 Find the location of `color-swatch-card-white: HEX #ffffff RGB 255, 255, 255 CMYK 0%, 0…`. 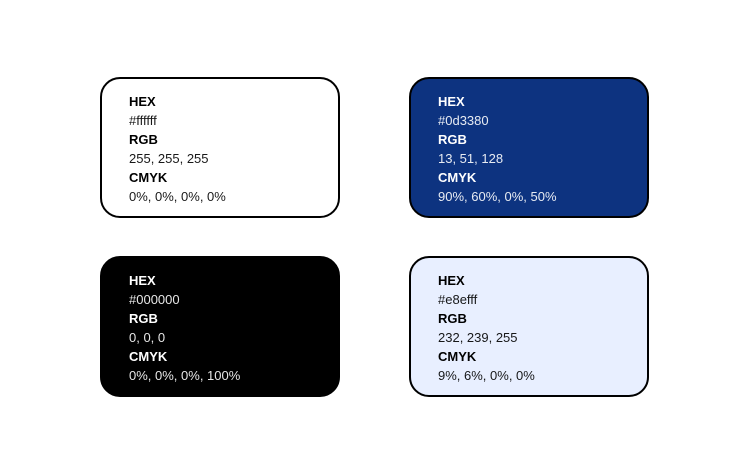

color-swatch-card-white: HEX #ffffff RGB 255, 255, 255 CMYK 0%, 0… is located at coordinates (220, 147).